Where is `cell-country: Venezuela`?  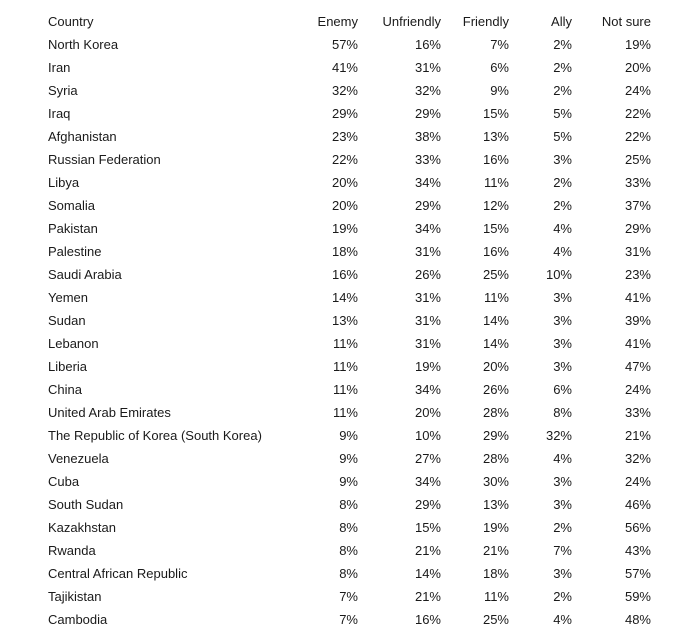 cell-country: Venezuela is located at coordinates (78, 458).